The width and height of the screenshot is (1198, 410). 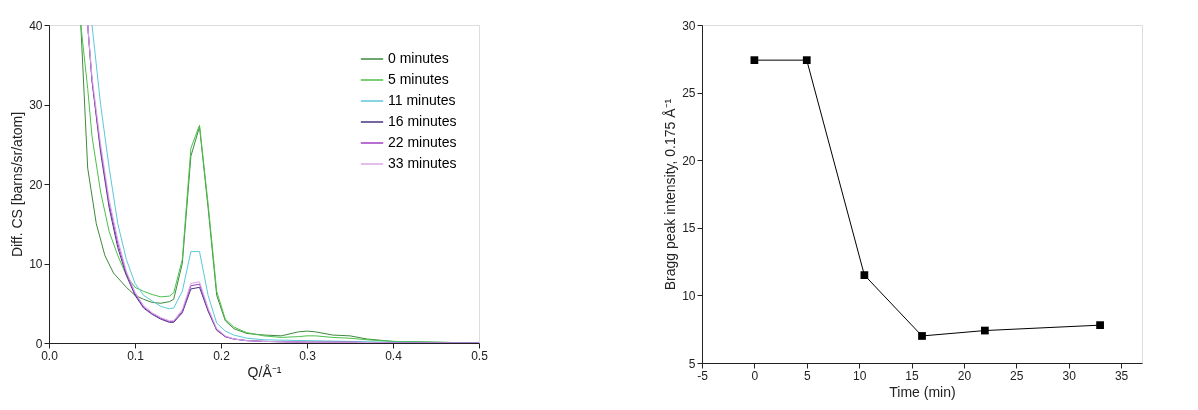 What do you see at coordinates (964, 375) in the screenshot?
I see `x-tick-label: 20` at bounding box center [964, 375].